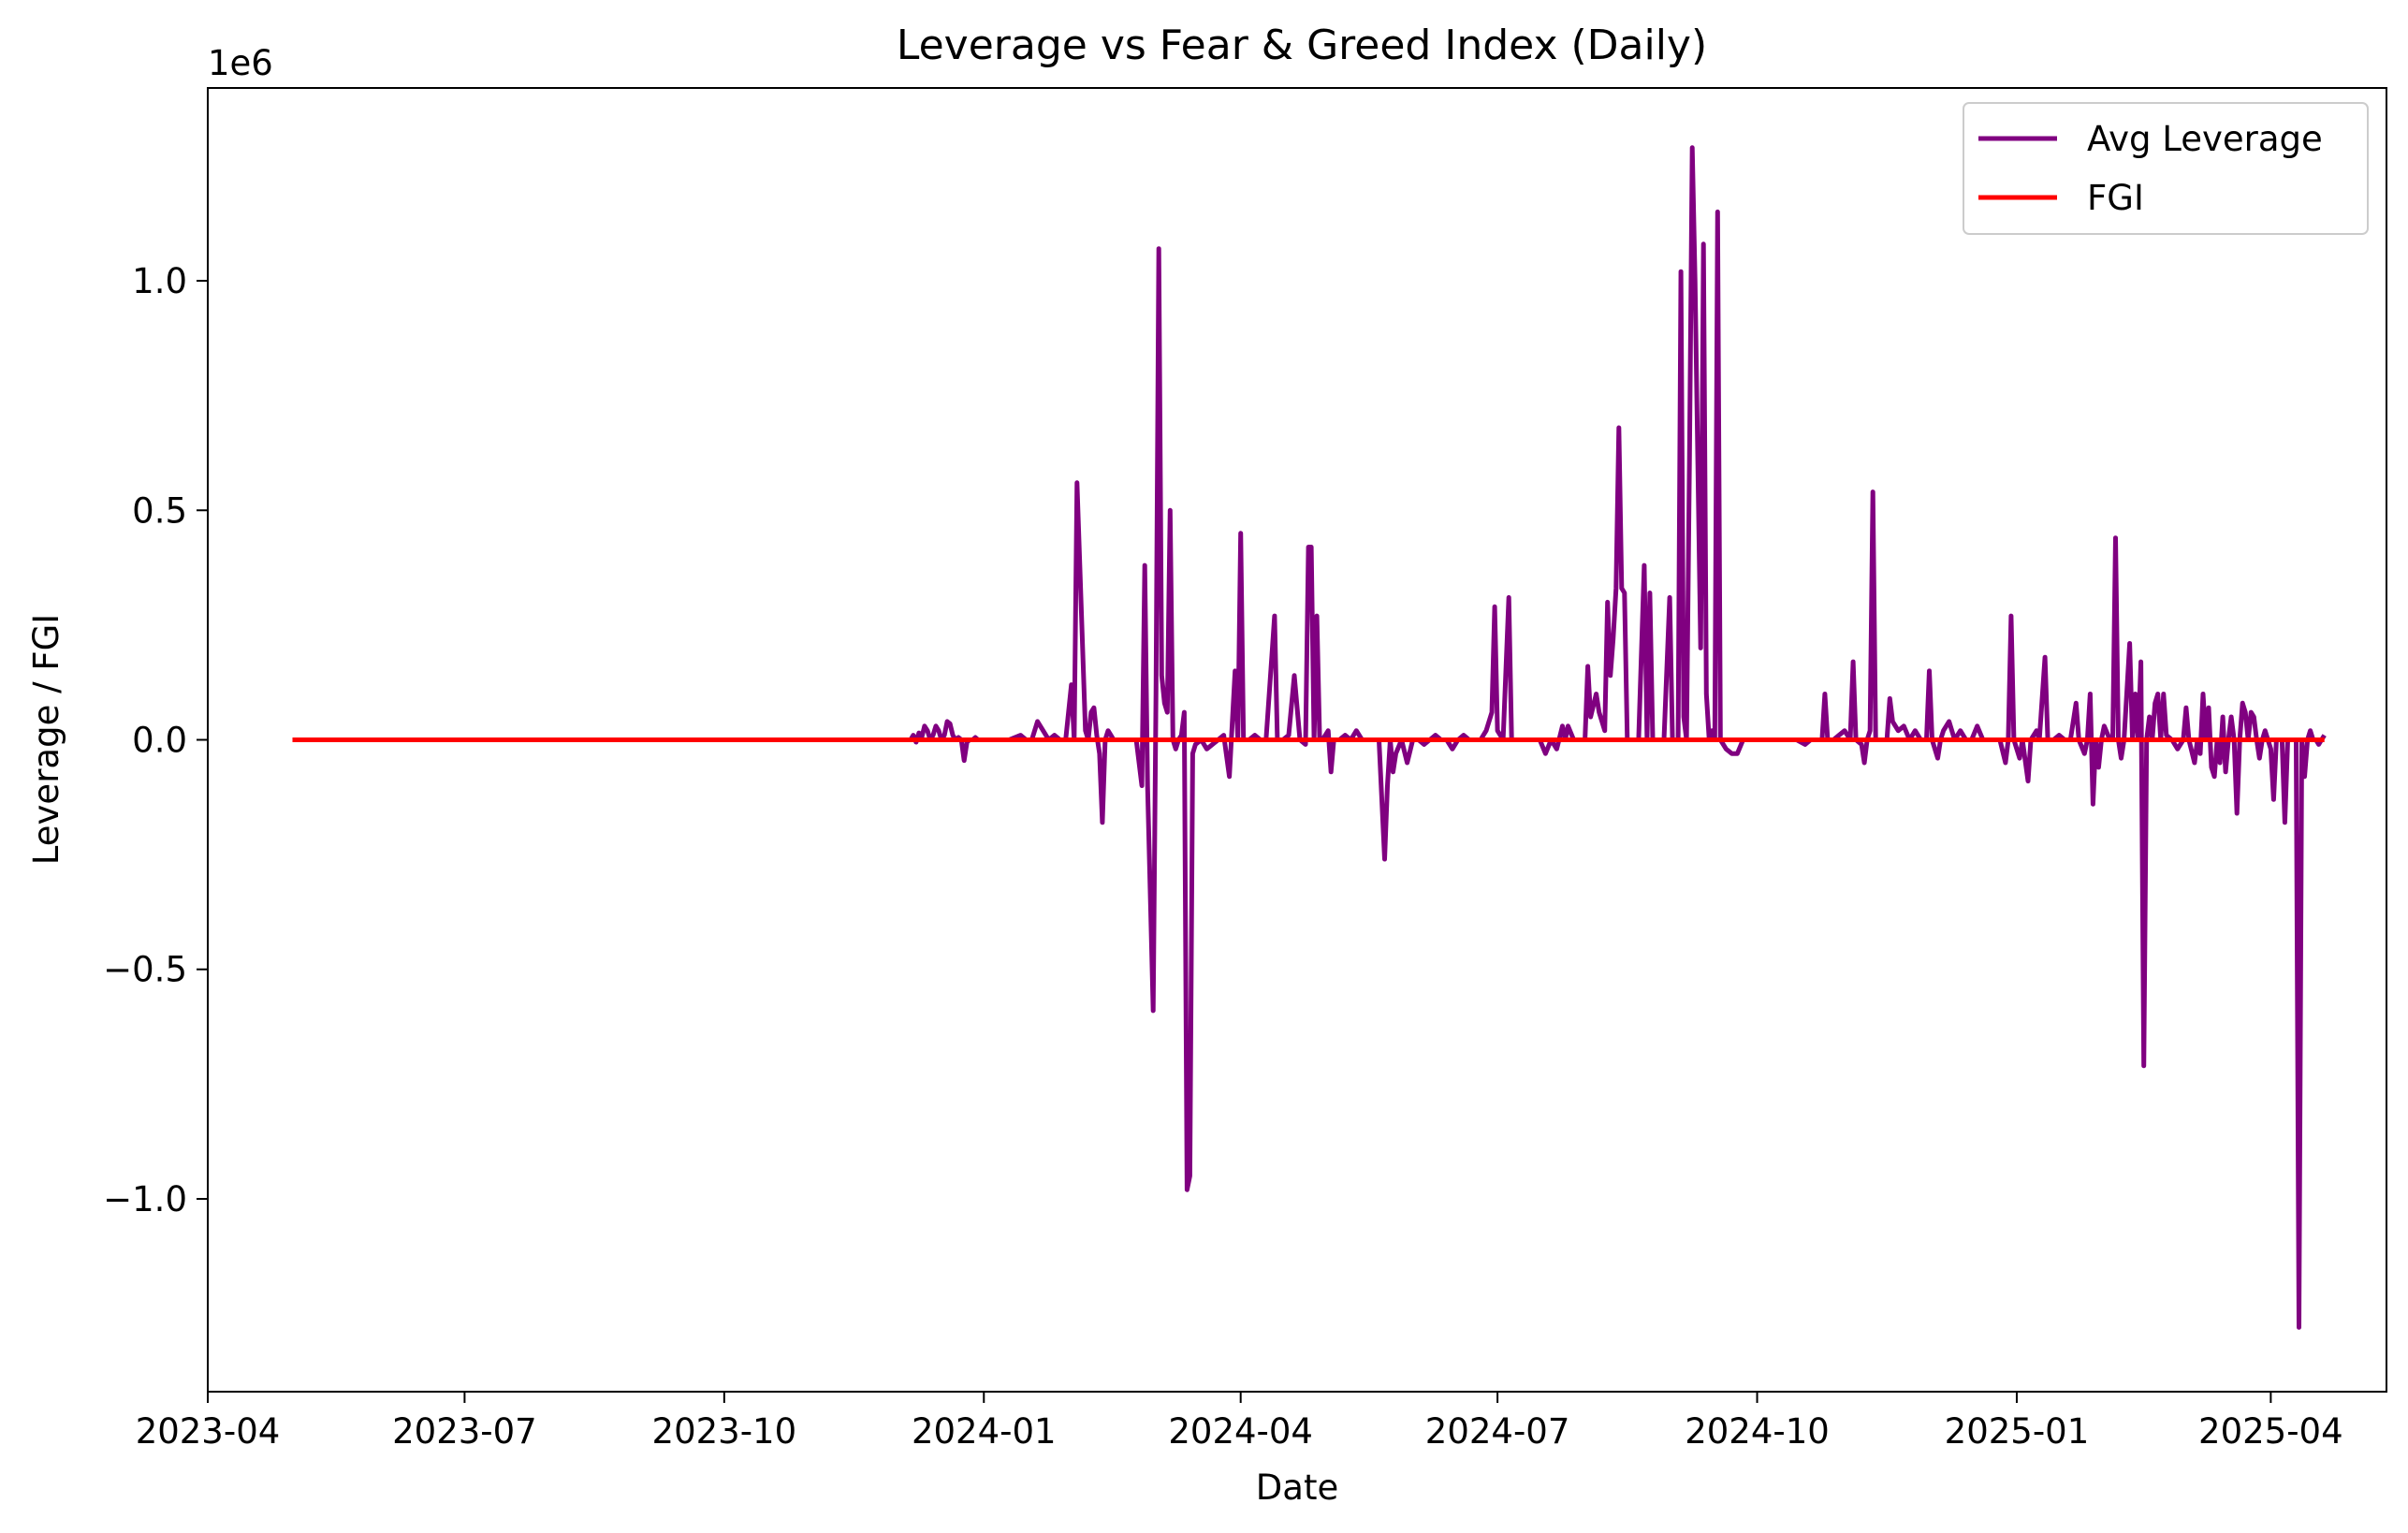  Describe the element at coordinates (2115, 198) in the screenshot. I see `legend-label-fgi: FGI` at that location.